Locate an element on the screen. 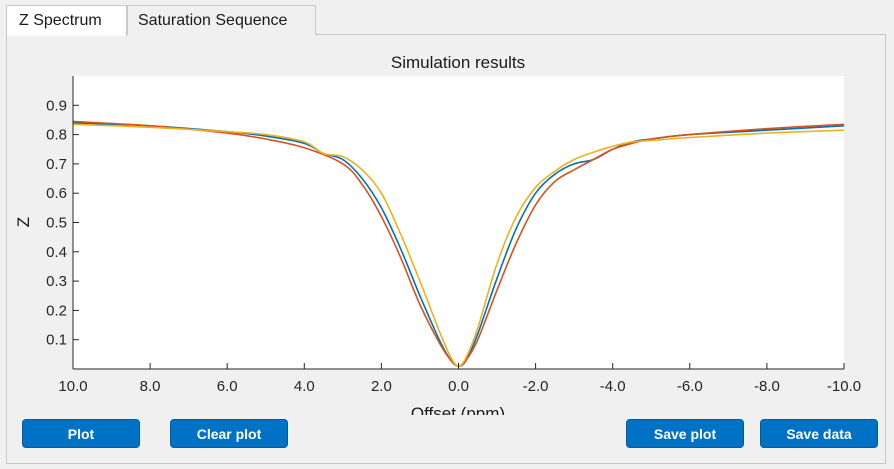  x-axis-label: Offset (ppm) is located at coordinates (458, 409).